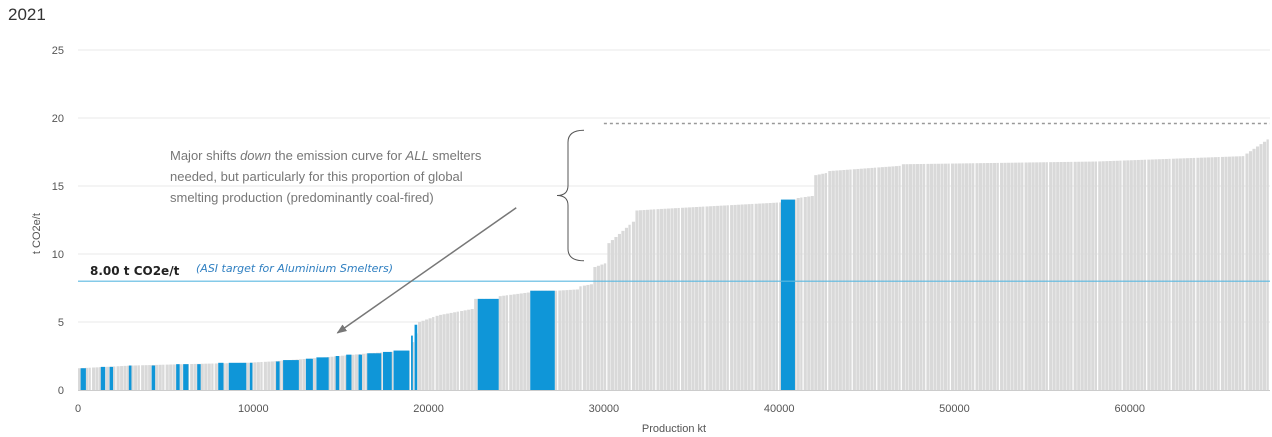 The image size is (1272, 437). I want to click on curly-brace, so click(570, 195).